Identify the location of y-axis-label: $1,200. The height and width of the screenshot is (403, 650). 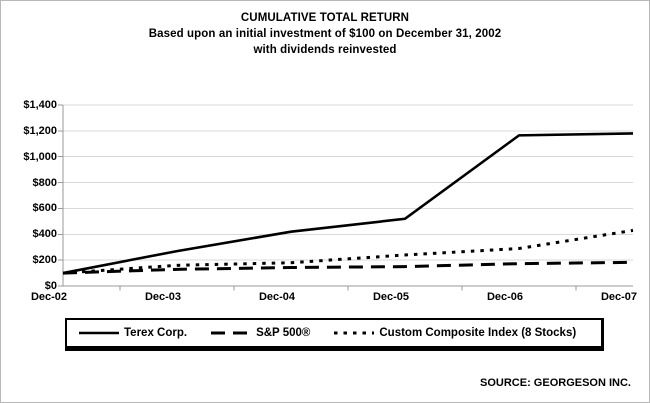
(40, 130).